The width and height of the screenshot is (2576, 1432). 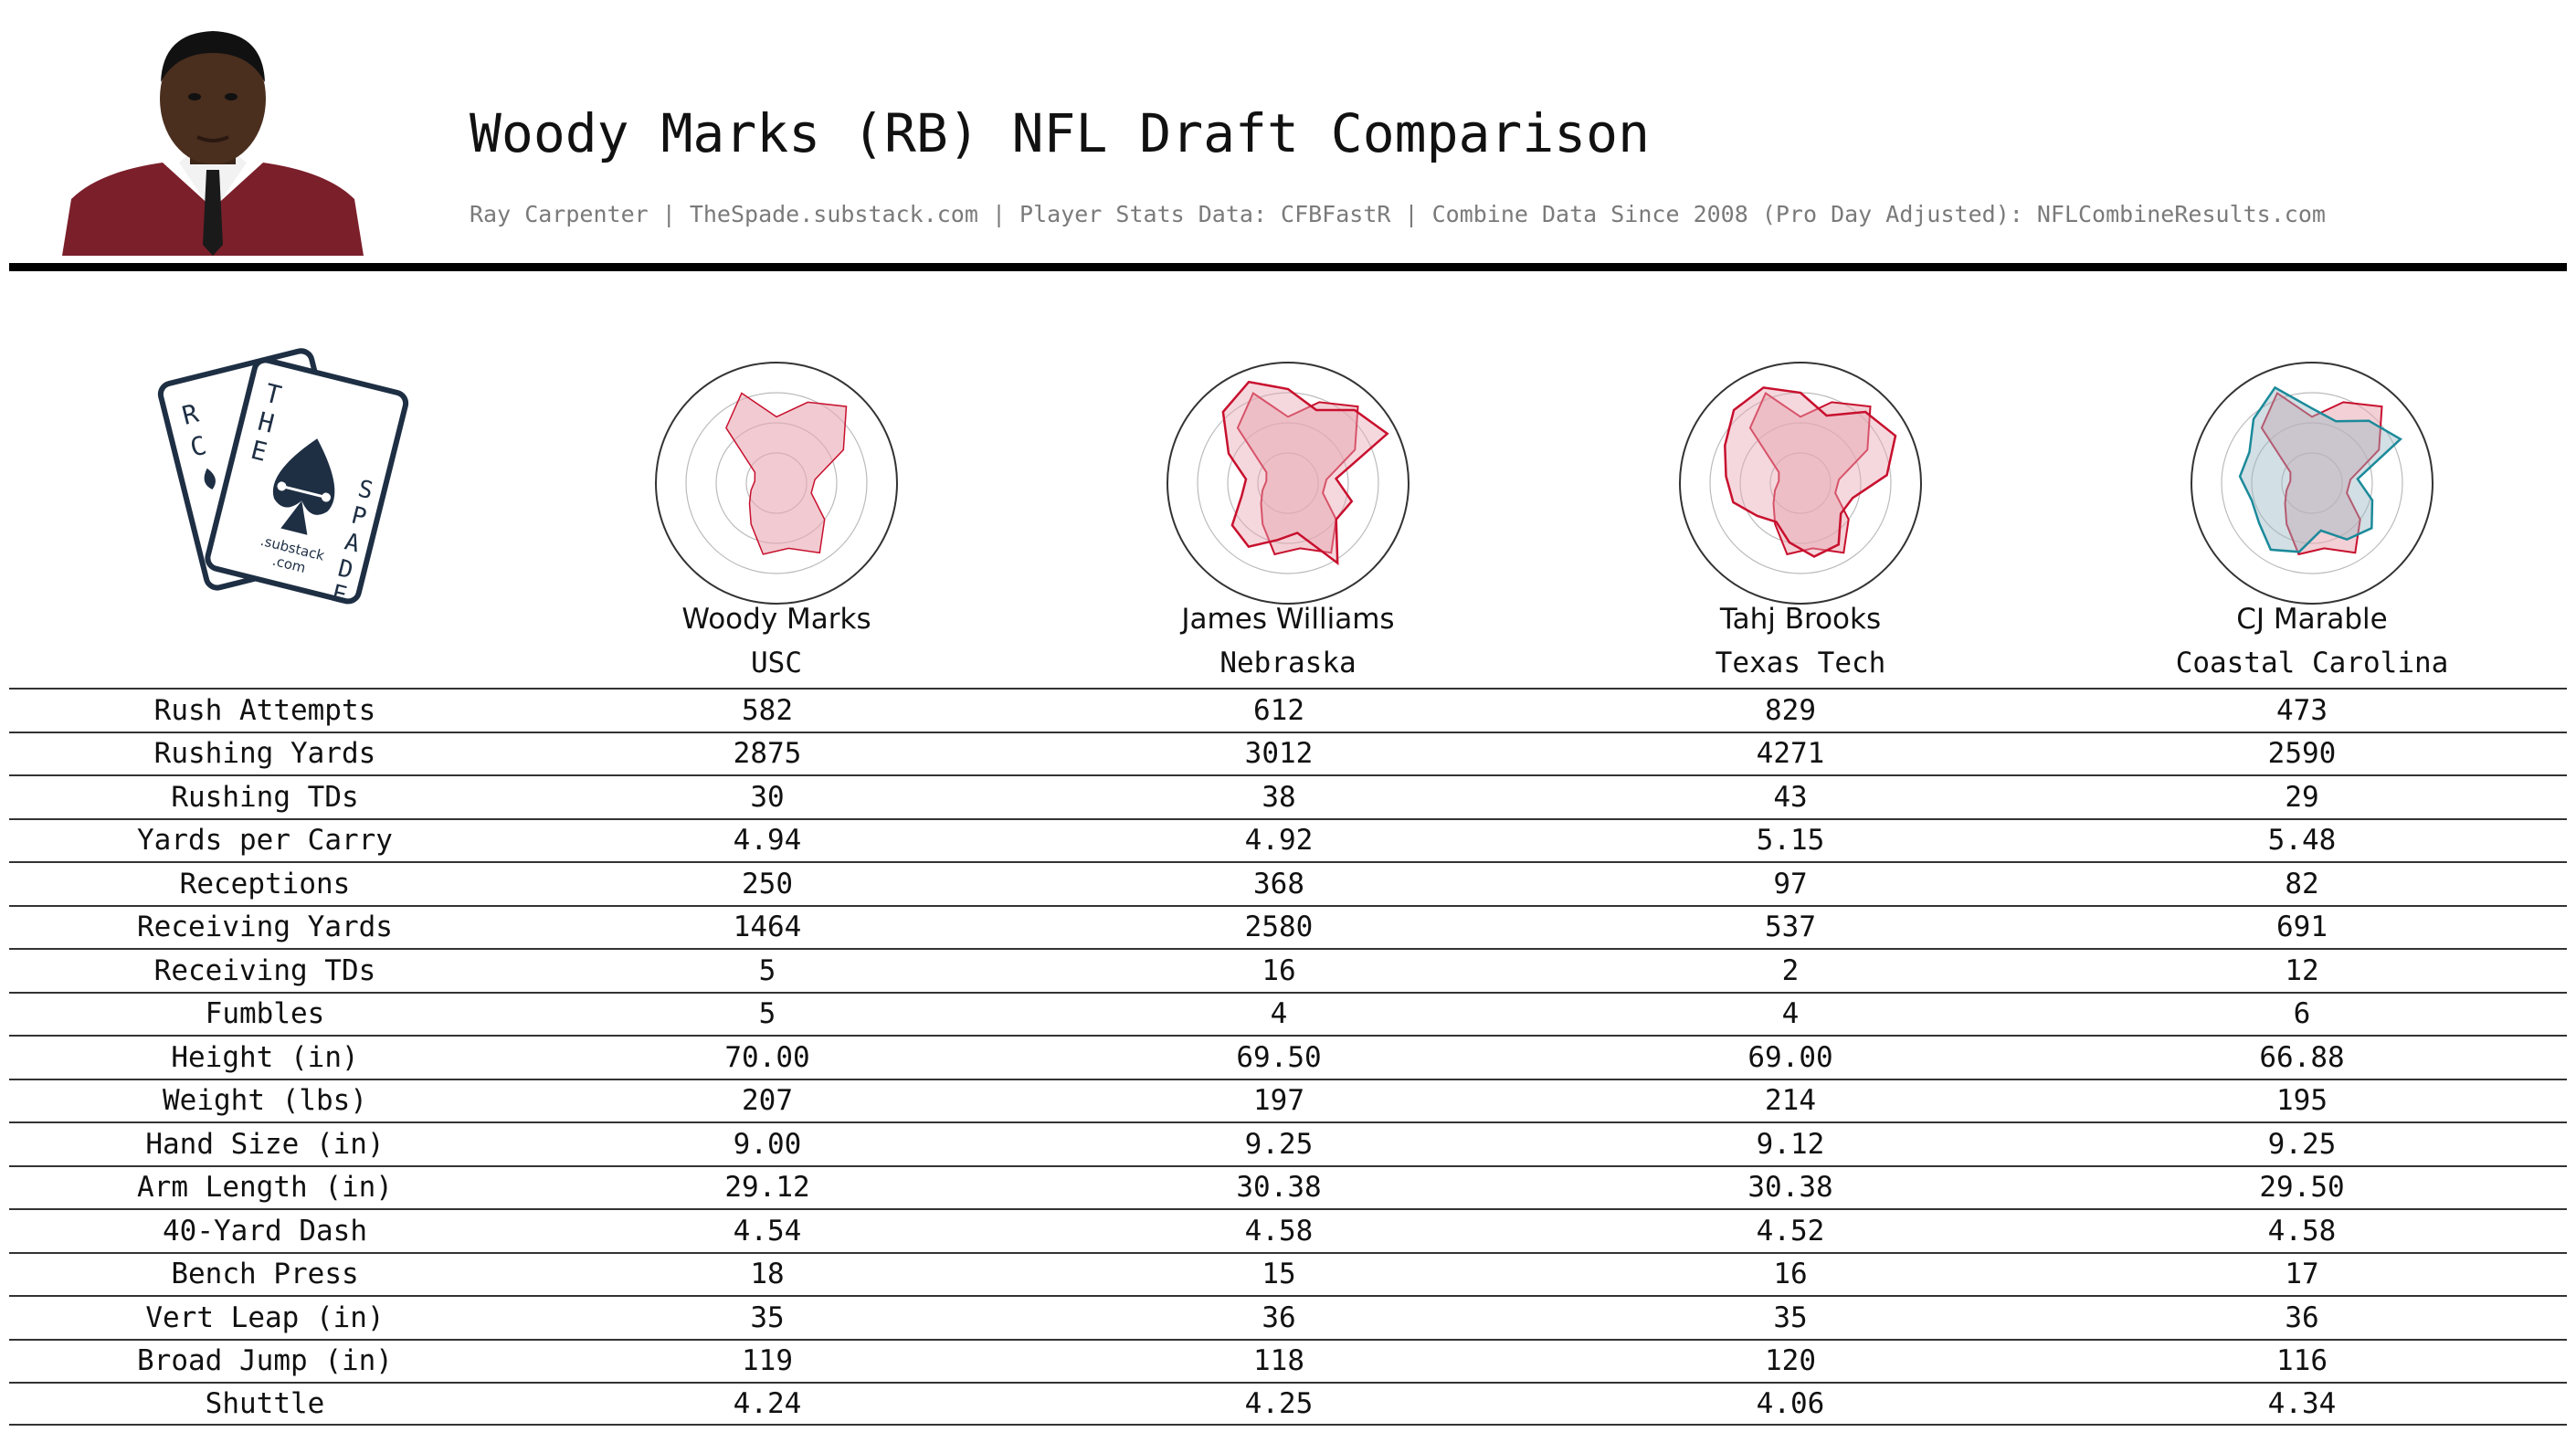 I want to click on table-cell: 9.12, so click(x=1790, y=1144).